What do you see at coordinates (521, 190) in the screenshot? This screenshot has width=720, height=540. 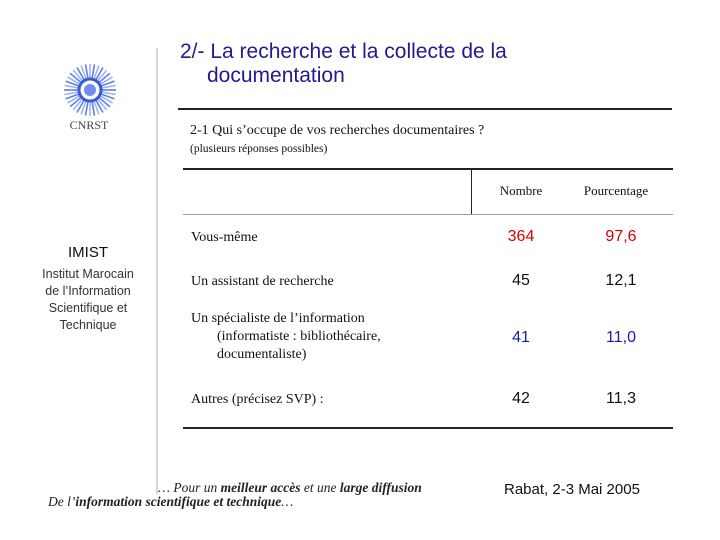 I see `header-count: Nombre` at bounding box center [521, 190].